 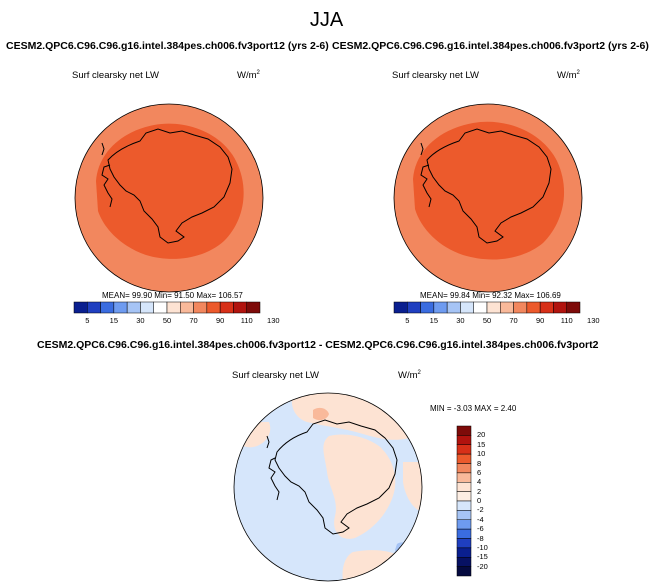 I want to click on panel2-antarctica-coastline, so click(x=489, y=186).